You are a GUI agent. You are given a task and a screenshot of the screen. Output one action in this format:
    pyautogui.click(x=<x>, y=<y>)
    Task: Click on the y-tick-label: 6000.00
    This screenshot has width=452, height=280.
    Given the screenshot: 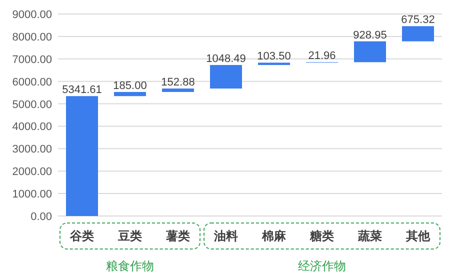 What is the action you would take?
    pyautogui.click(x=32, y=82)
    